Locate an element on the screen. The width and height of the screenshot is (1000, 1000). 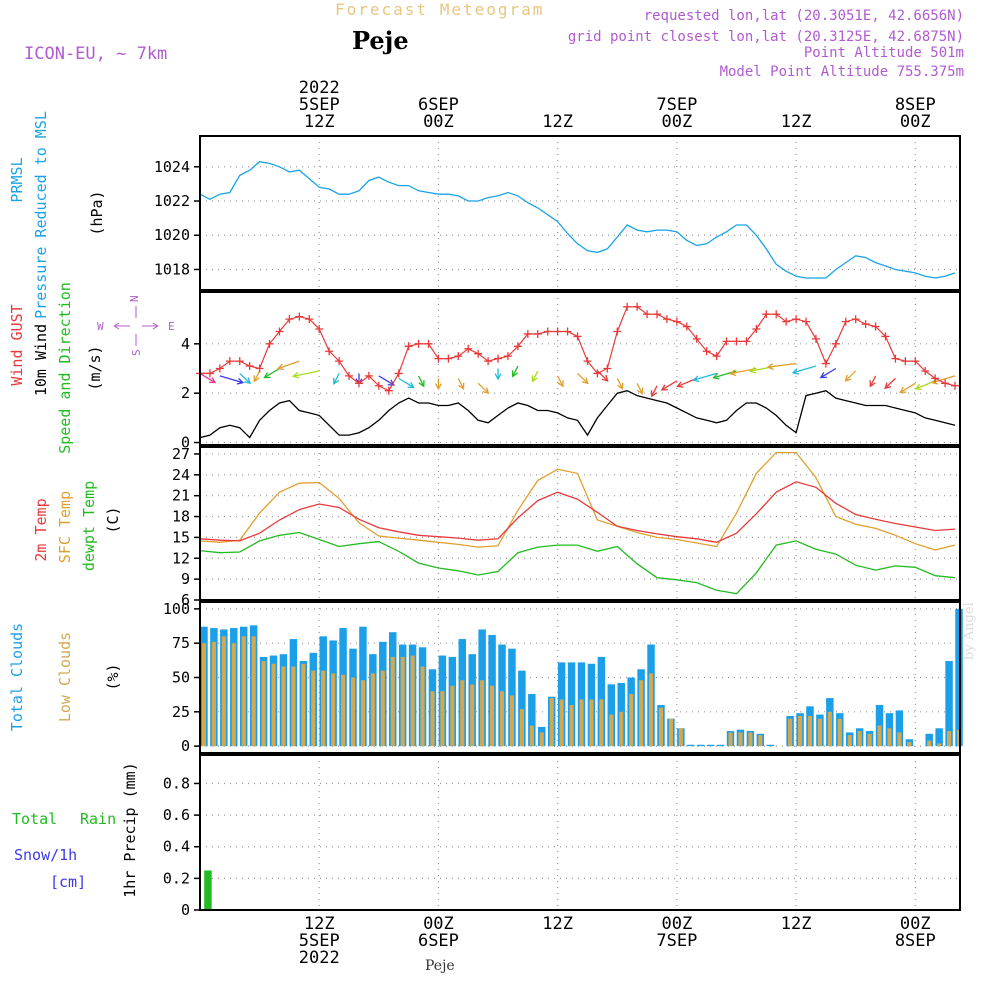
clouds-label-total: Total Clouds is located at coordinates (17, 677).